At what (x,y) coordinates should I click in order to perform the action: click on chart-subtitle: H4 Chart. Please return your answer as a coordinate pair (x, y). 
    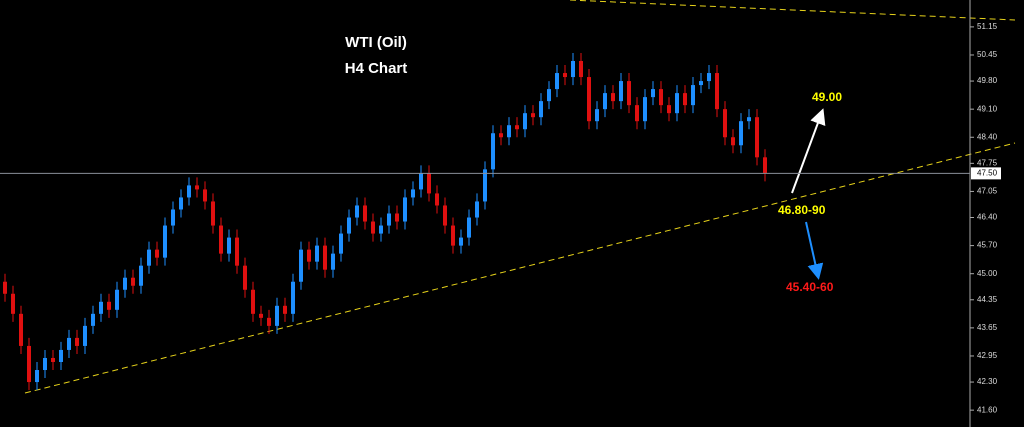
    Looking at the image, I should click on (376, 68).